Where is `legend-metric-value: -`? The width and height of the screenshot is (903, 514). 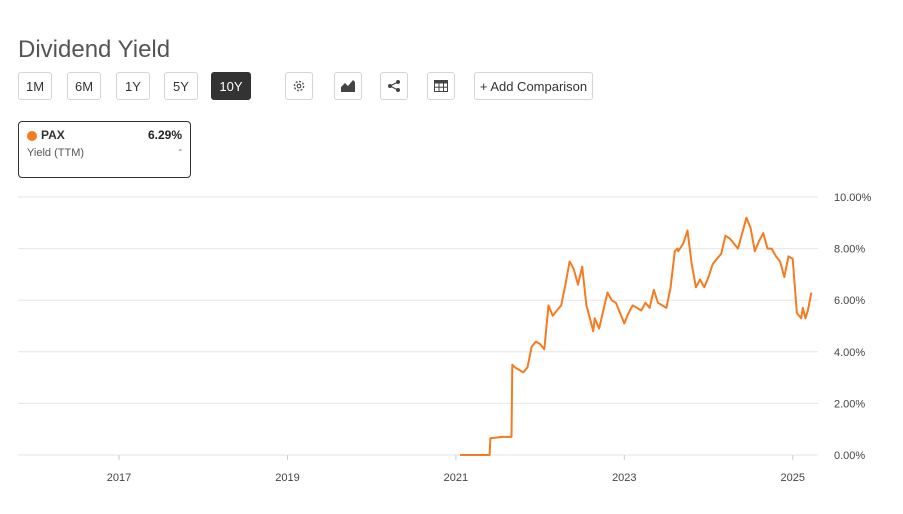
legend-metric-value: - is located at coordinates (180, 150).